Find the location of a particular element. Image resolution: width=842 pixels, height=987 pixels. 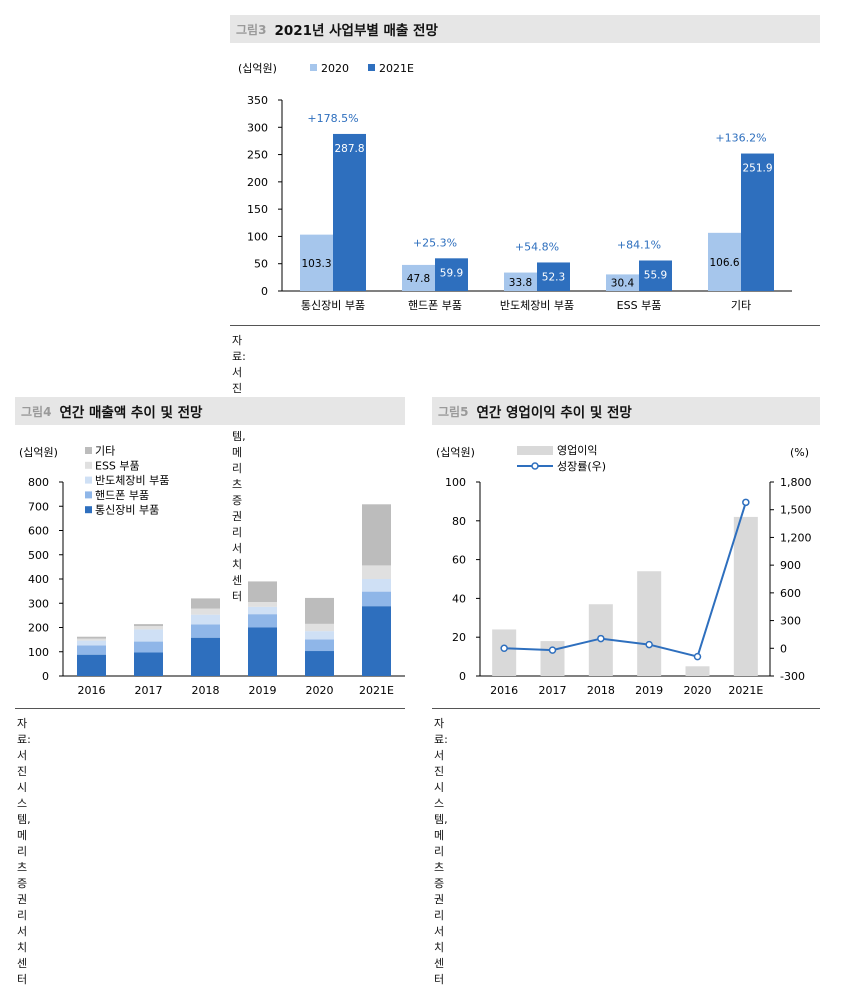

fig3-category-label: 통신장비 부품 is located at coordinates (333, 305).